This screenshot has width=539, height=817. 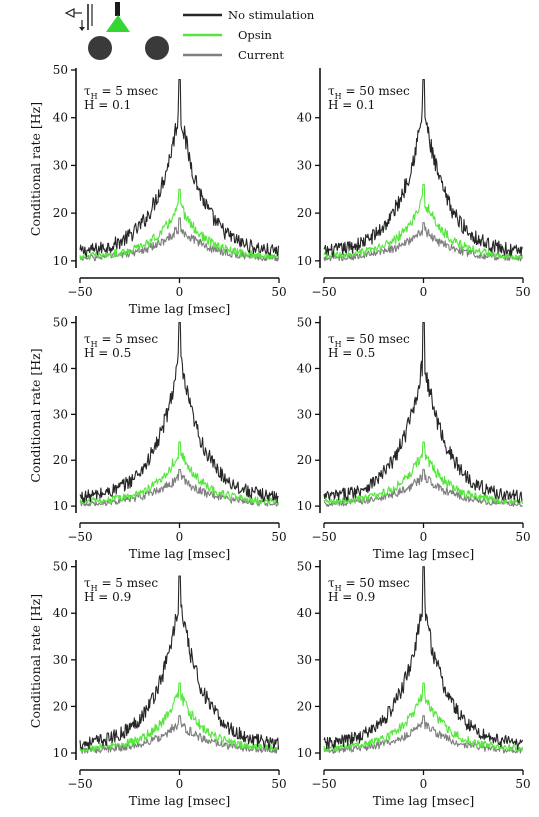 I want to click on legend: No stimulation Opsin Current, so click(x=249, y=35).